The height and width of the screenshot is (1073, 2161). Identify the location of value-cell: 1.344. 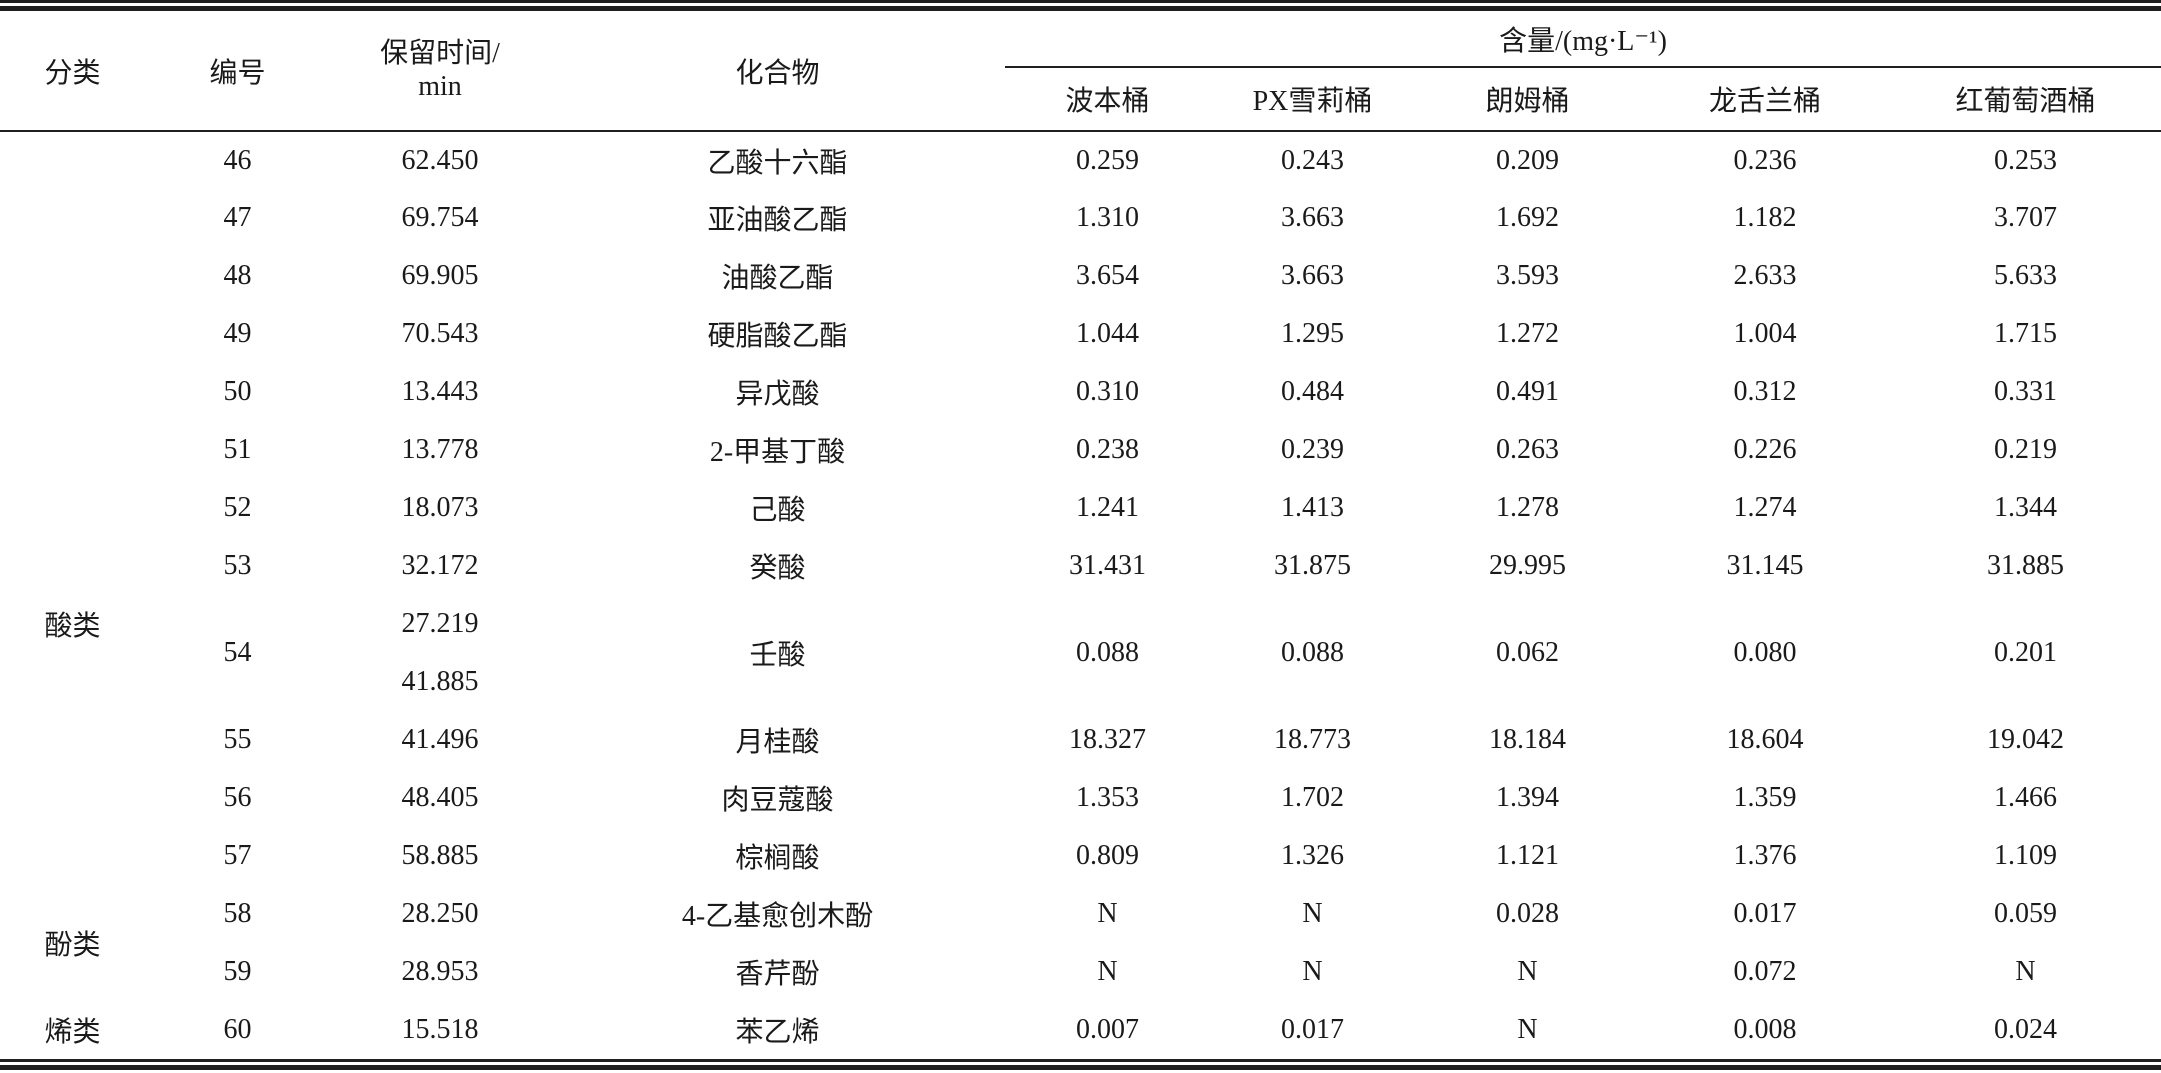
(2025, 507).